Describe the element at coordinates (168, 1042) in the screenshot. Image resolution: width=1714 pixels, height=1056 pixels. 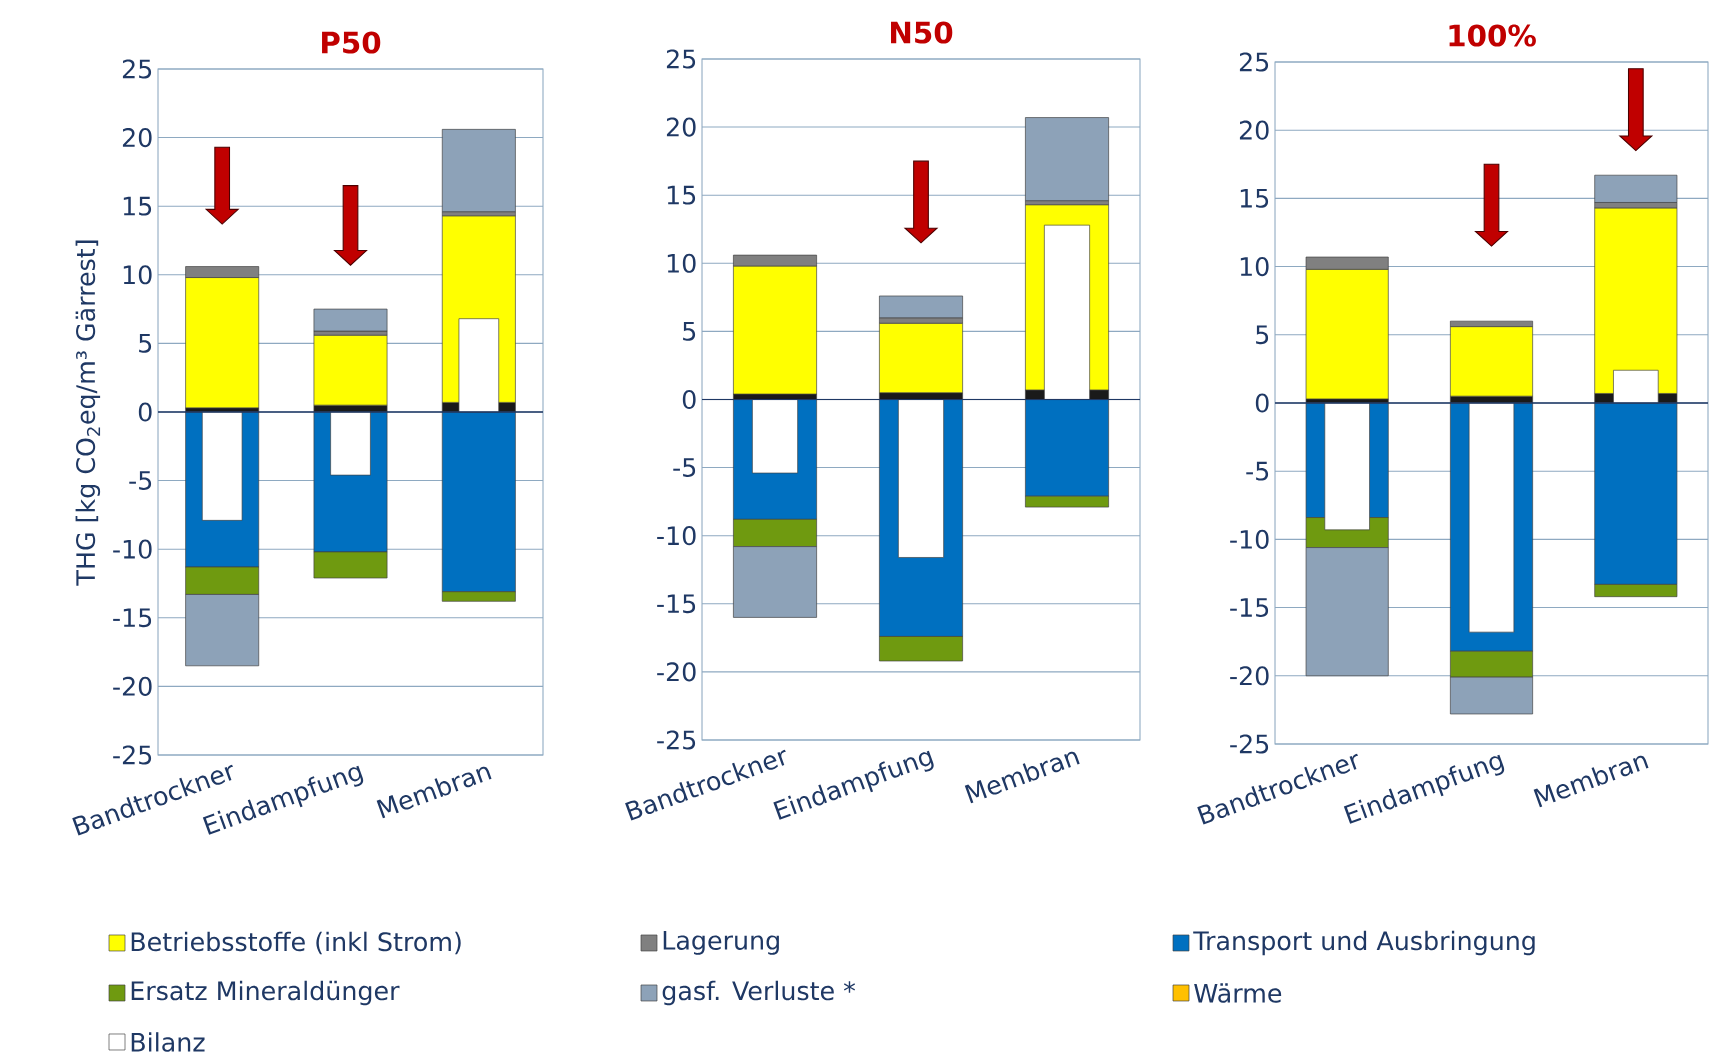
I see `legend-label: Bilanz` at that location.